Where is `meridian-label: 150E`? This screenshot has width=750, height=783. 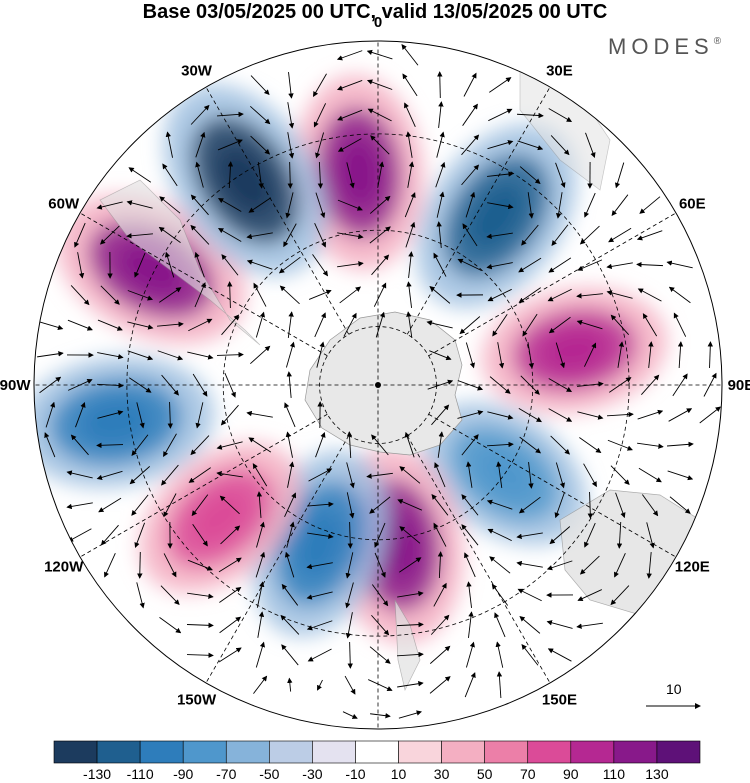
meridian-label: 150E is located at coordinates (559, 699).